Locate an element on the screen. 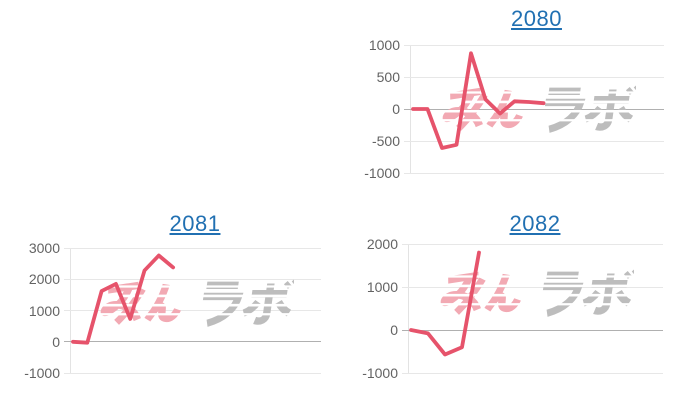 The image size is (700, 400). chart-link-2081: 2081 is located at coordinates (195, 223).